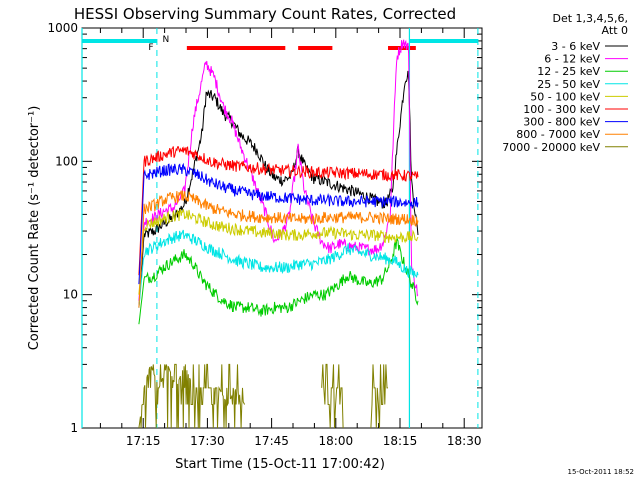 This screenshot has height=480, width=640. I want to click on series-800-7000-kev, so click(278, 249).